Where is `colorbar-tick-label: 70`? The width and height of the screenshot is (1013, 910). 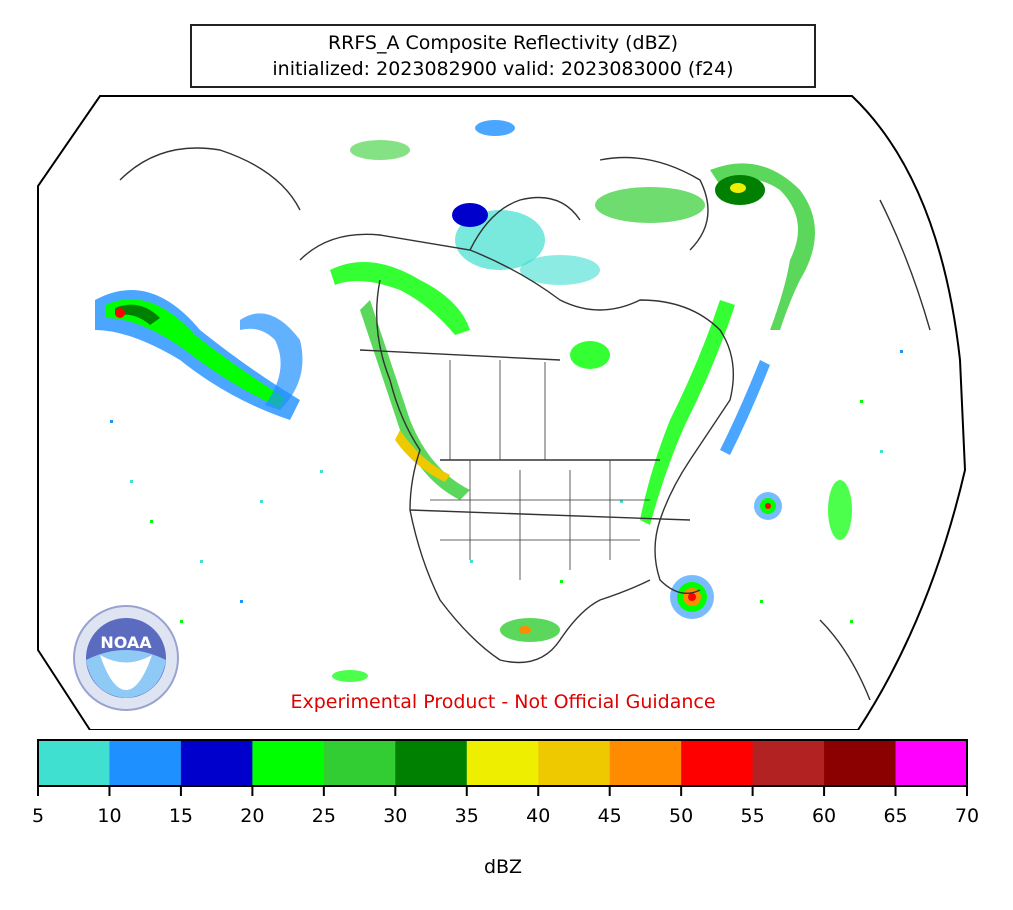 colorbar-tick-label: 70 is located at coordinates (967, 816).